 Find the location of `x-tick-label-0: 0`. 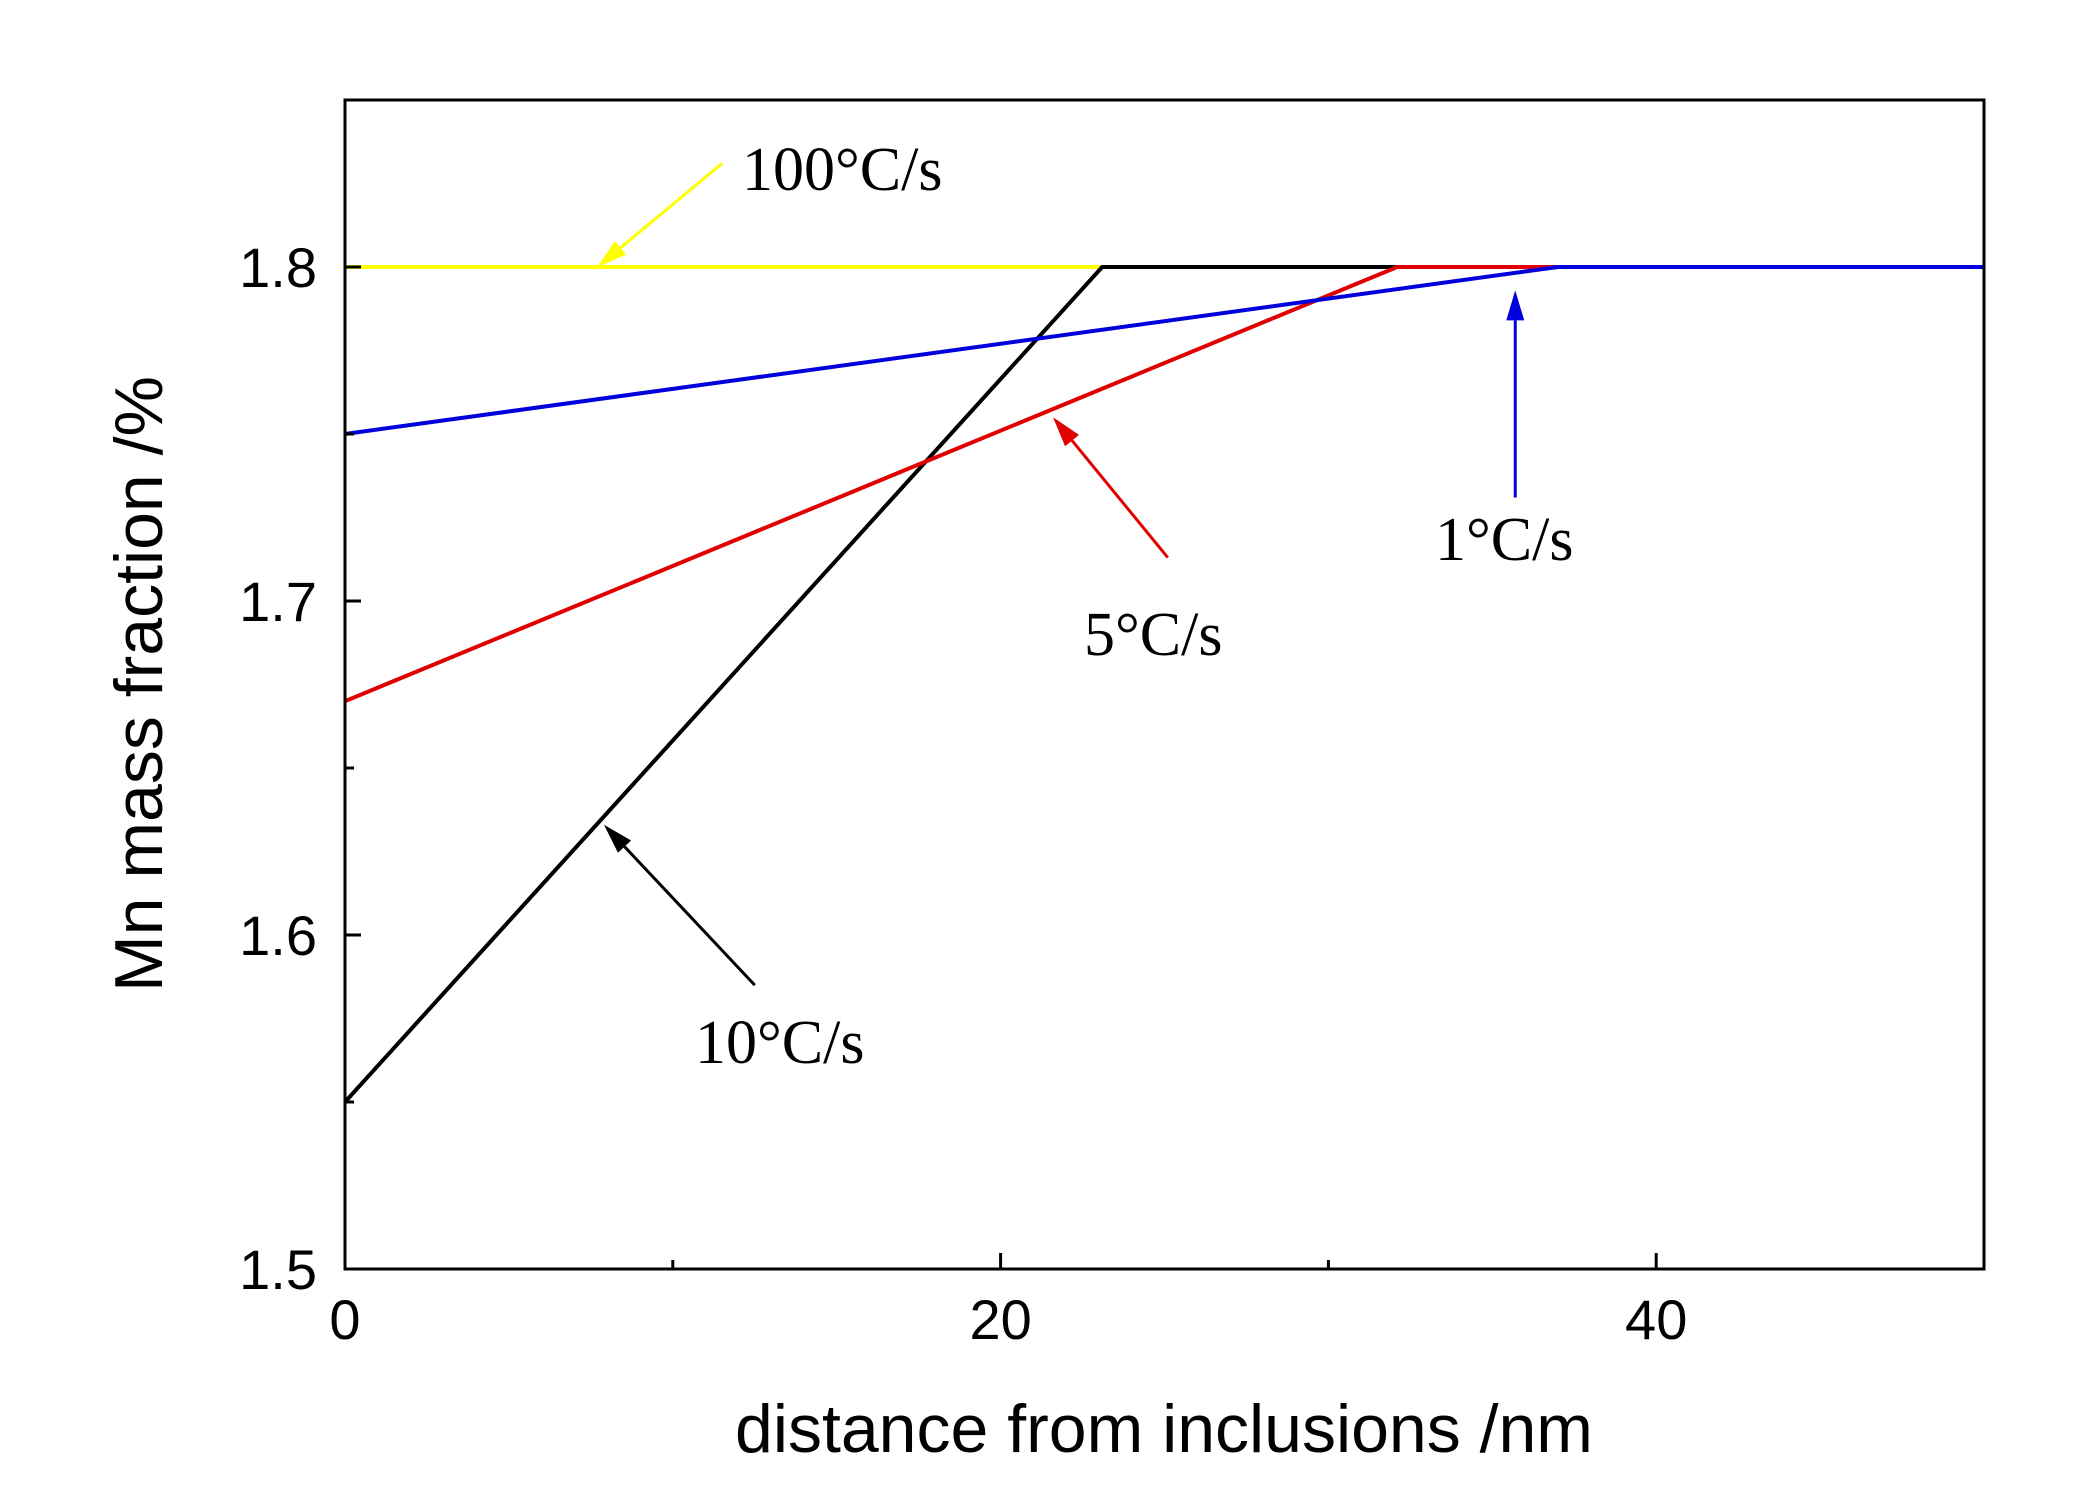

x-tick-label-0: 0 is located at coordinates (344, 1319).